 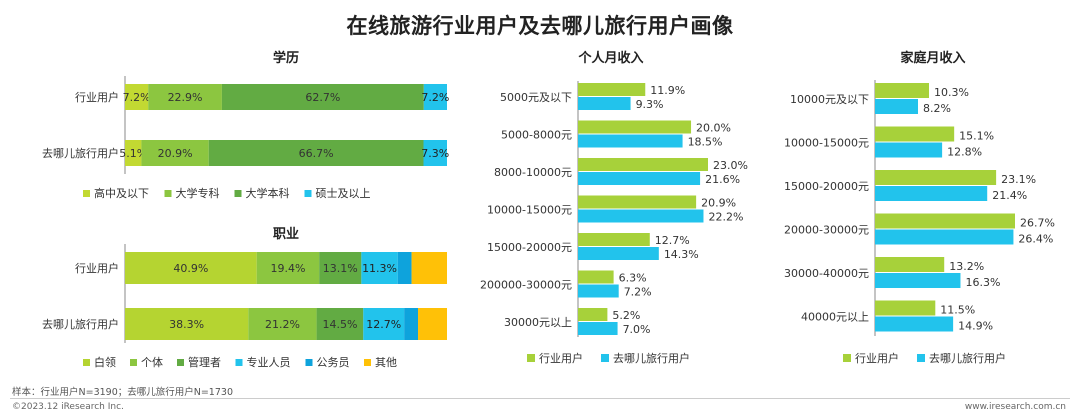 What do you see at coordinates (667, 90) in the screenshot?
I see `data-label: 11.9%` at bounding box center [667, 90].